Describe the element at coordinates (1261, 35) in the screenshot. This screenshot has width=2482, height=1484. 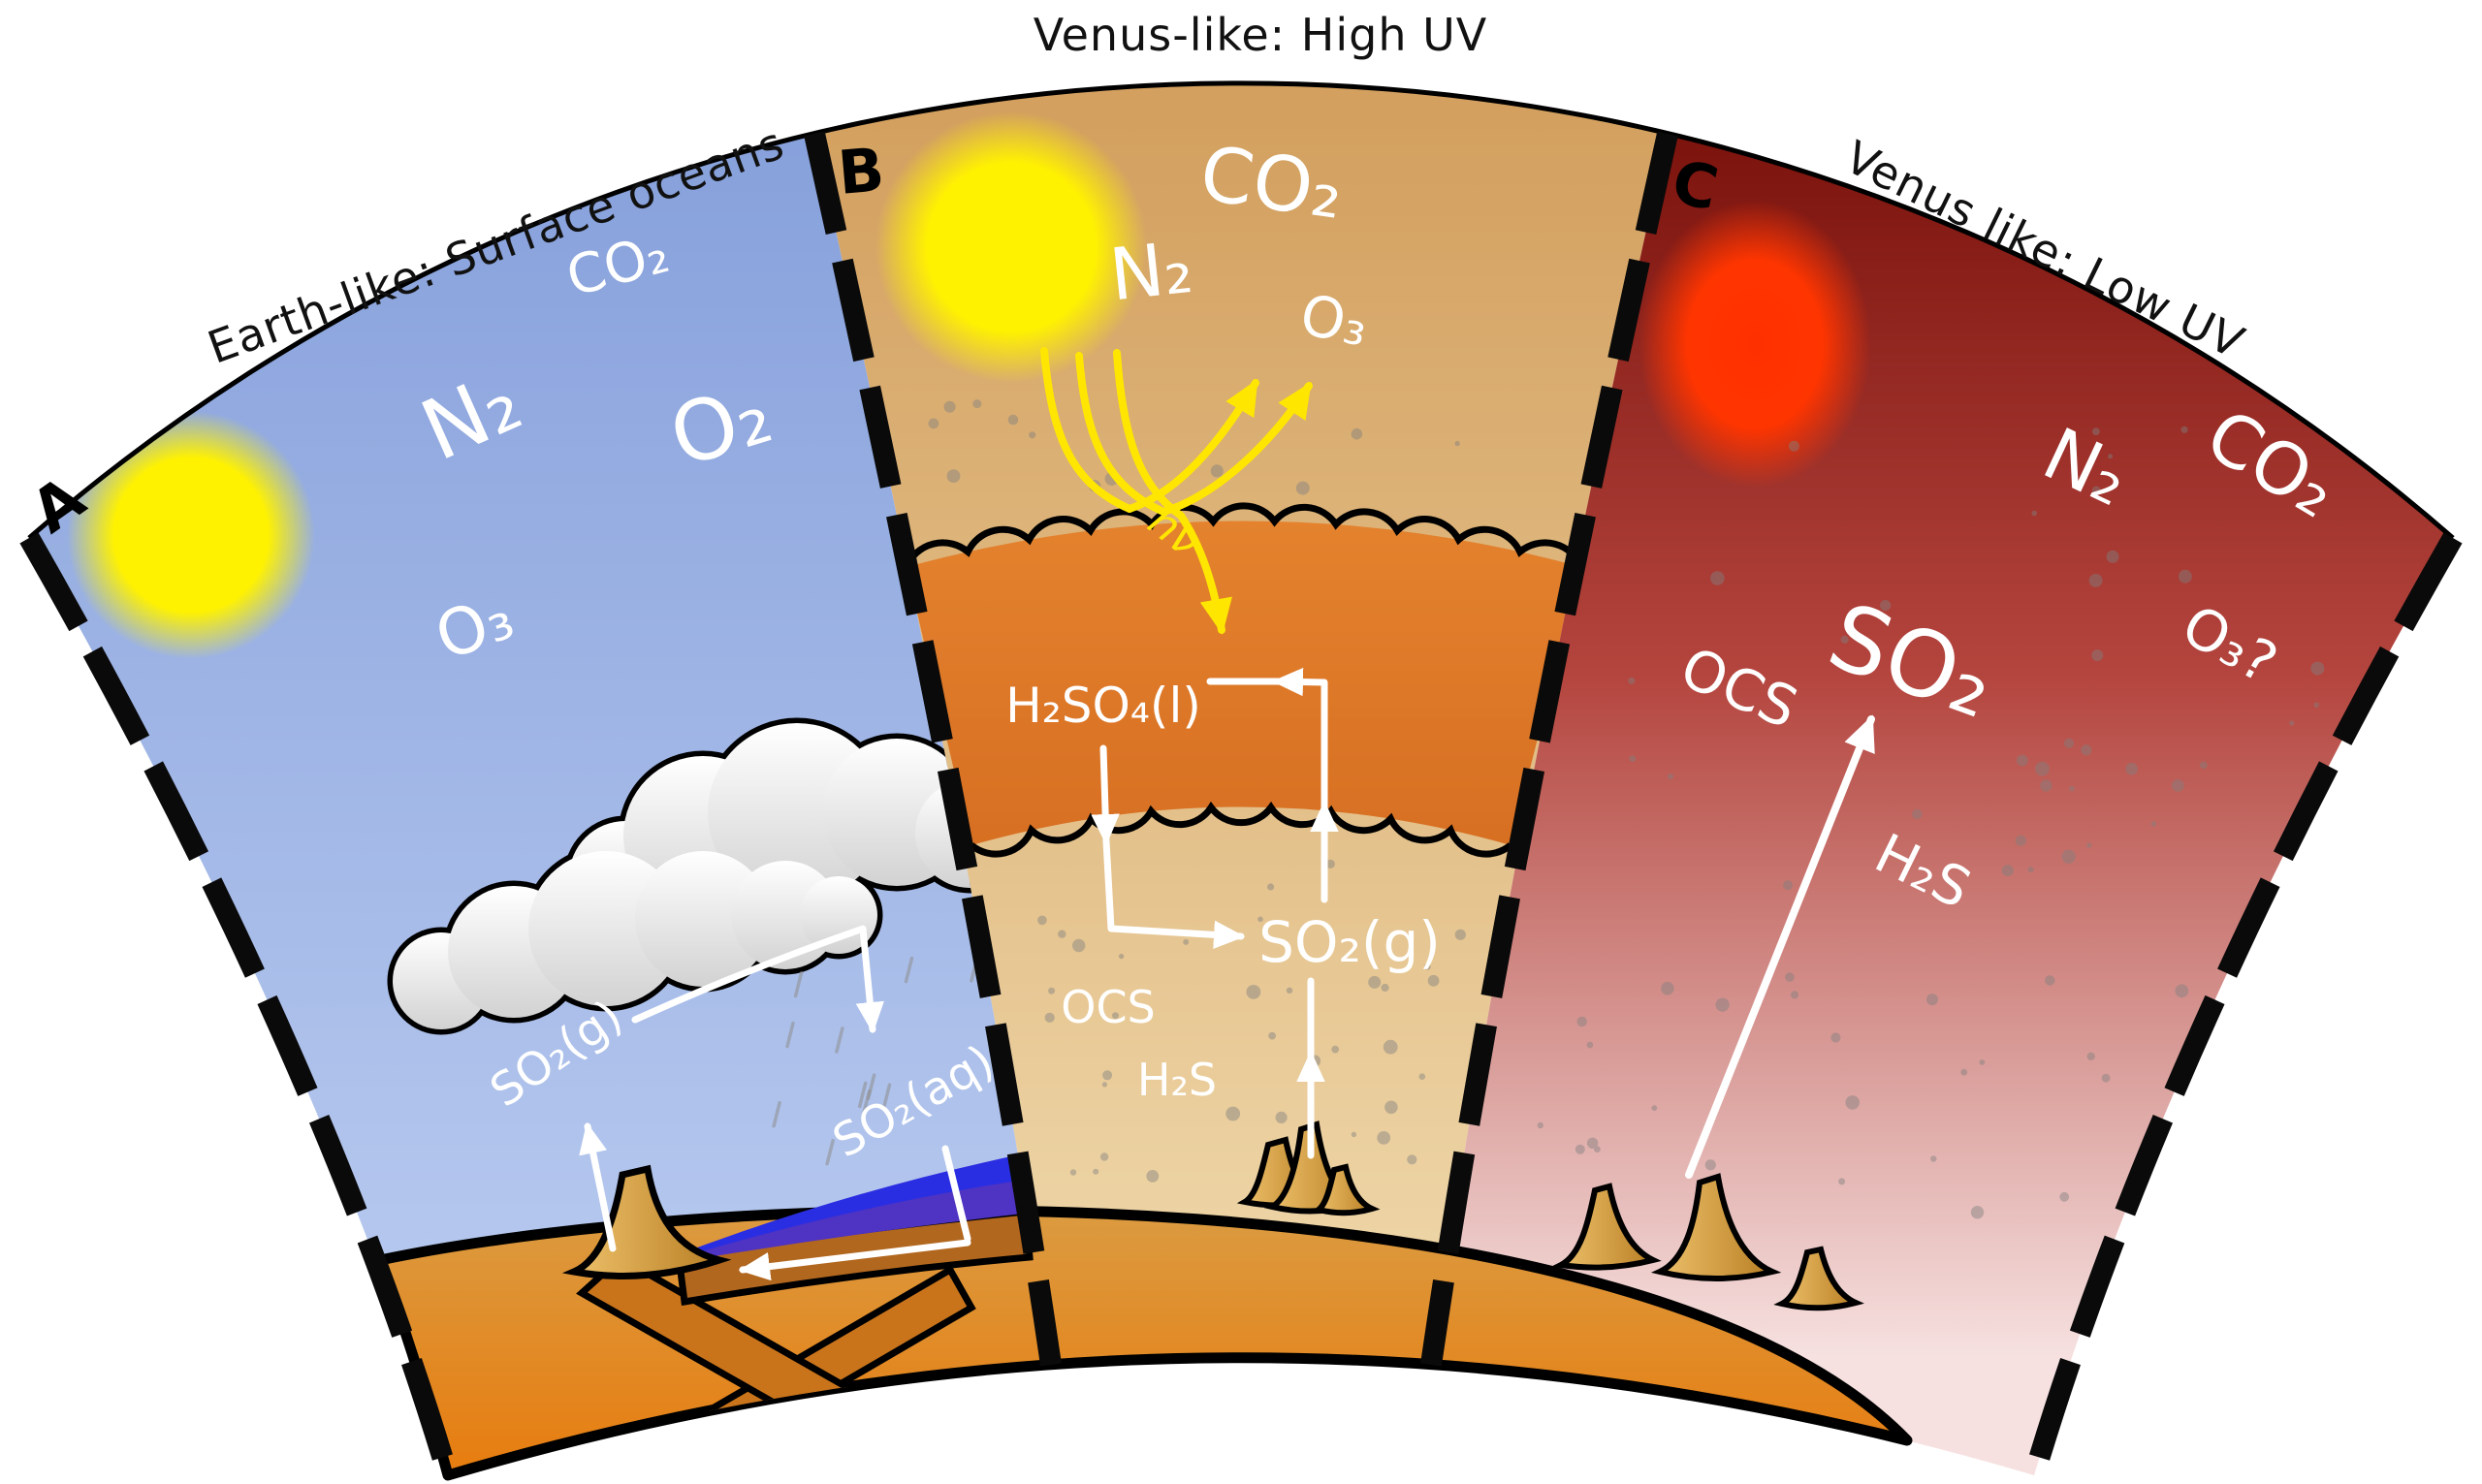
I see `panel-b-title: Venus-like: High UV` at that location.